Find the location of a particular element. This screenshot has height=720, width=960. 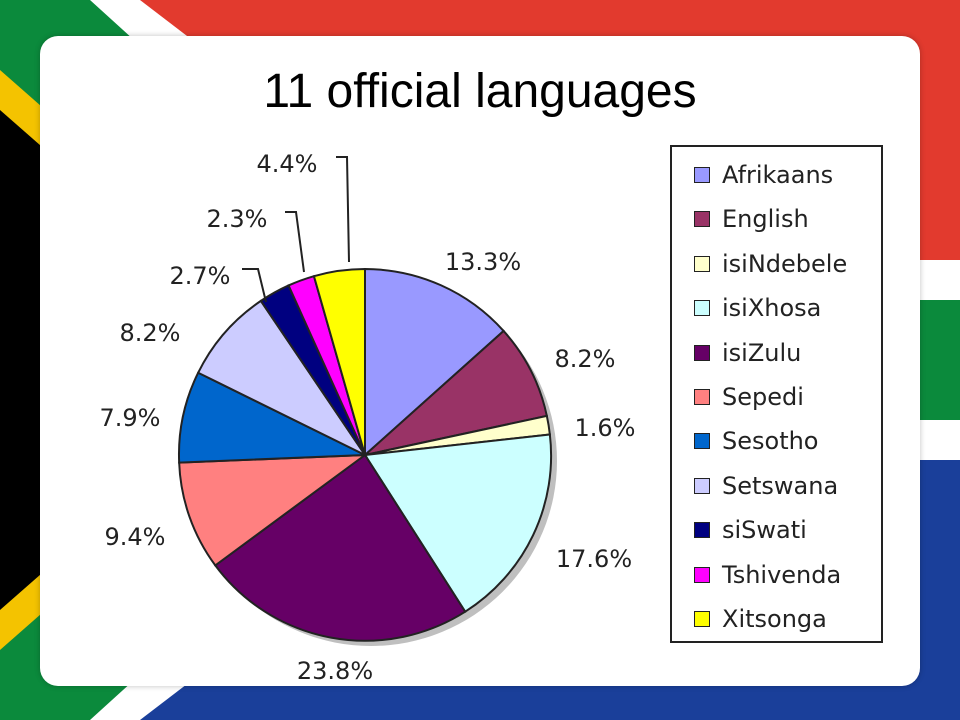

legend-item-isizulu: isiZulu is located at coordinates (776, 353).